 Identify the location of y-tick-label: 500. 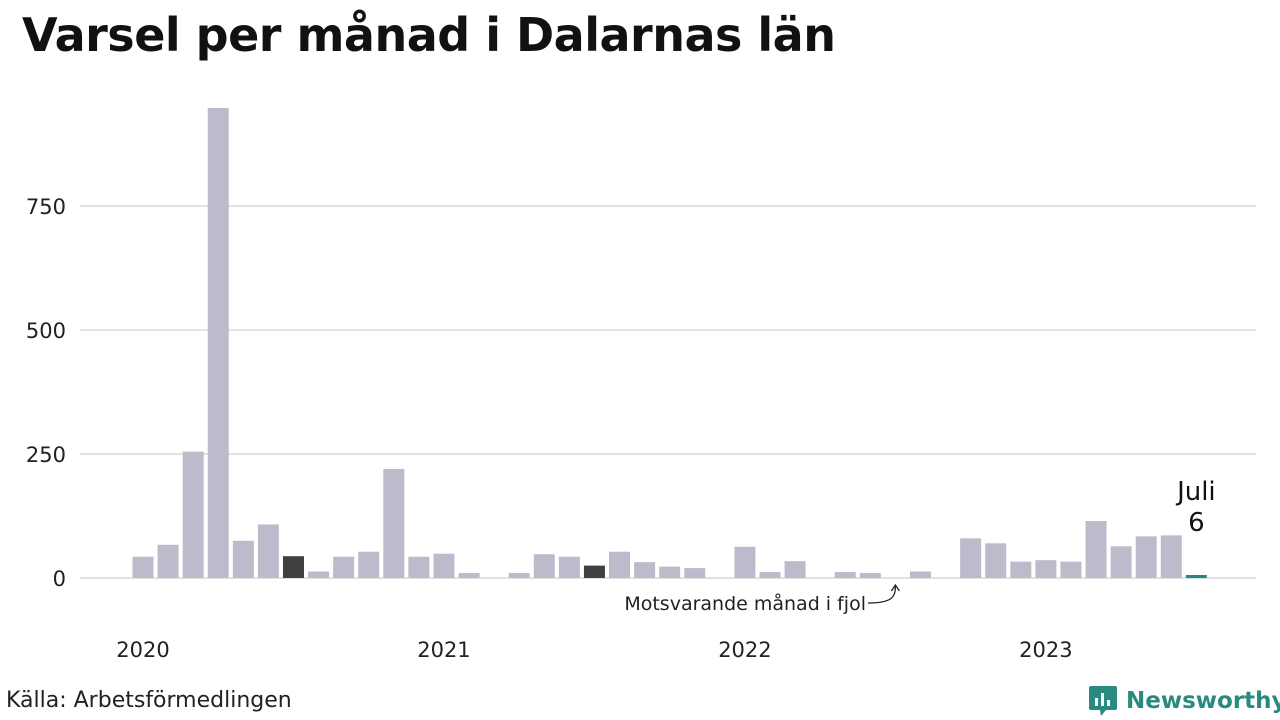
(46, 331).